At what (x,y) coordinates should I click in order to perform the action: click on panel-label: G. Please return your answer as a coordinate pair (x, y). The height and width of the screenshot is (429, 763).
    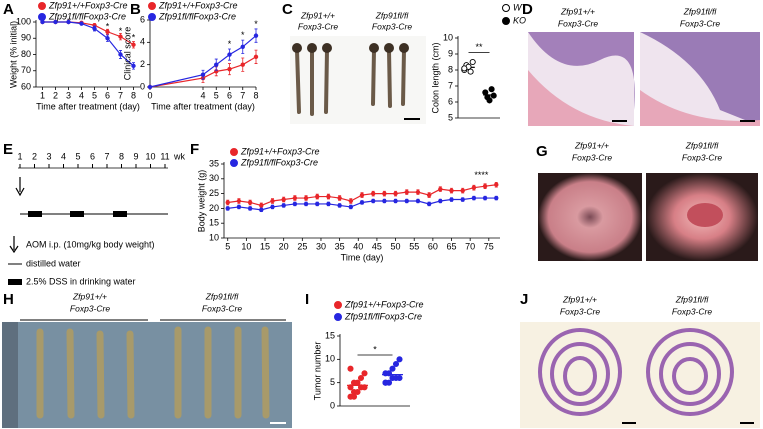
    Looking at the image, I should click on (542, 151).